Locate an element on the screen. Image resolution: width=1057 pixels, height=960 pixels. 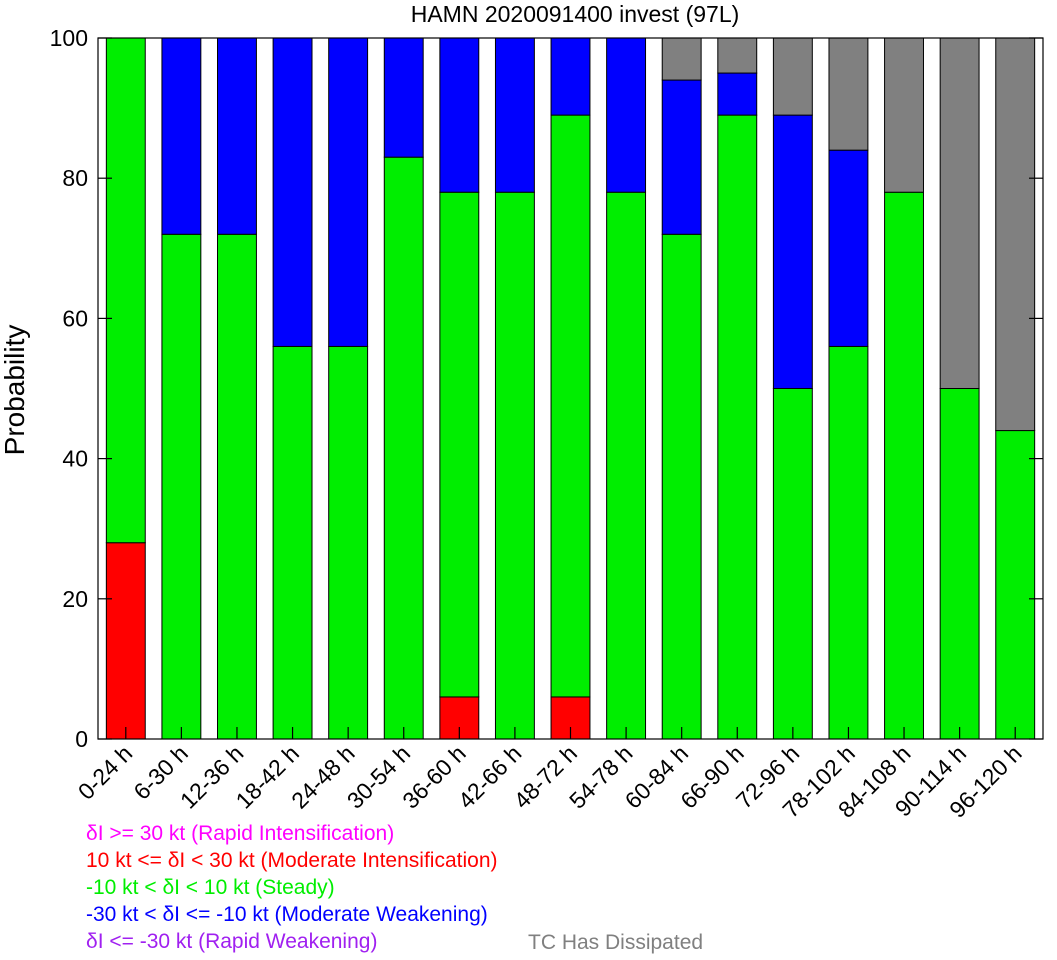
y-axis-label: Probability is located at coordinates (15, 390).